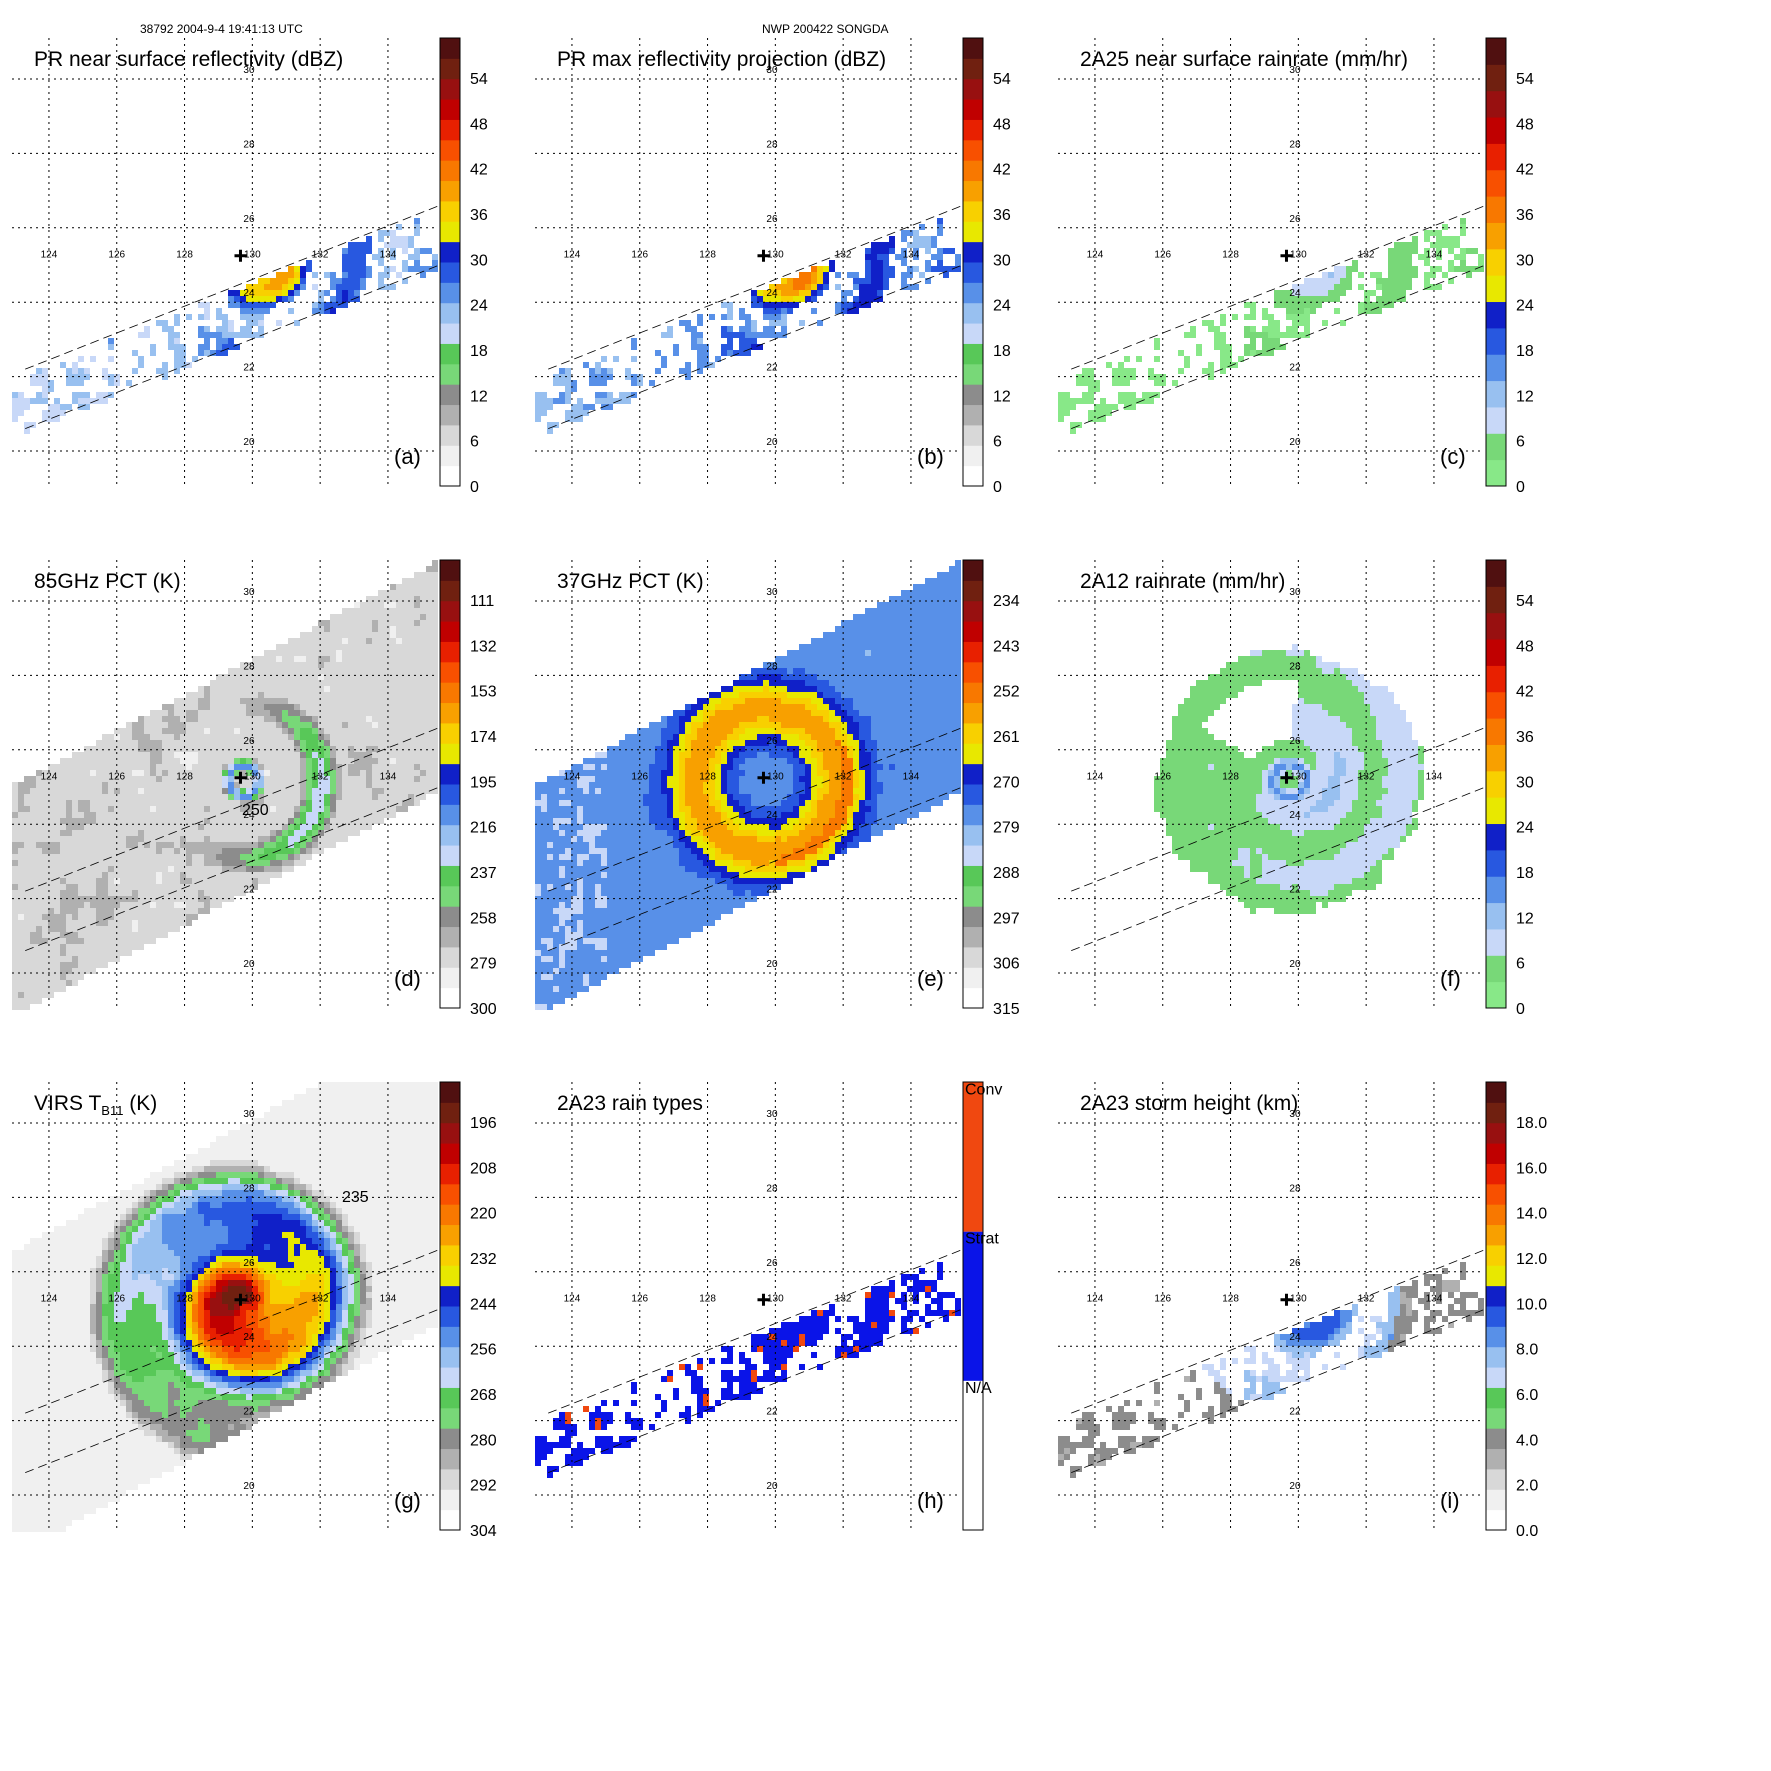  I want to click on heatmap-cells, so click(225, 326).